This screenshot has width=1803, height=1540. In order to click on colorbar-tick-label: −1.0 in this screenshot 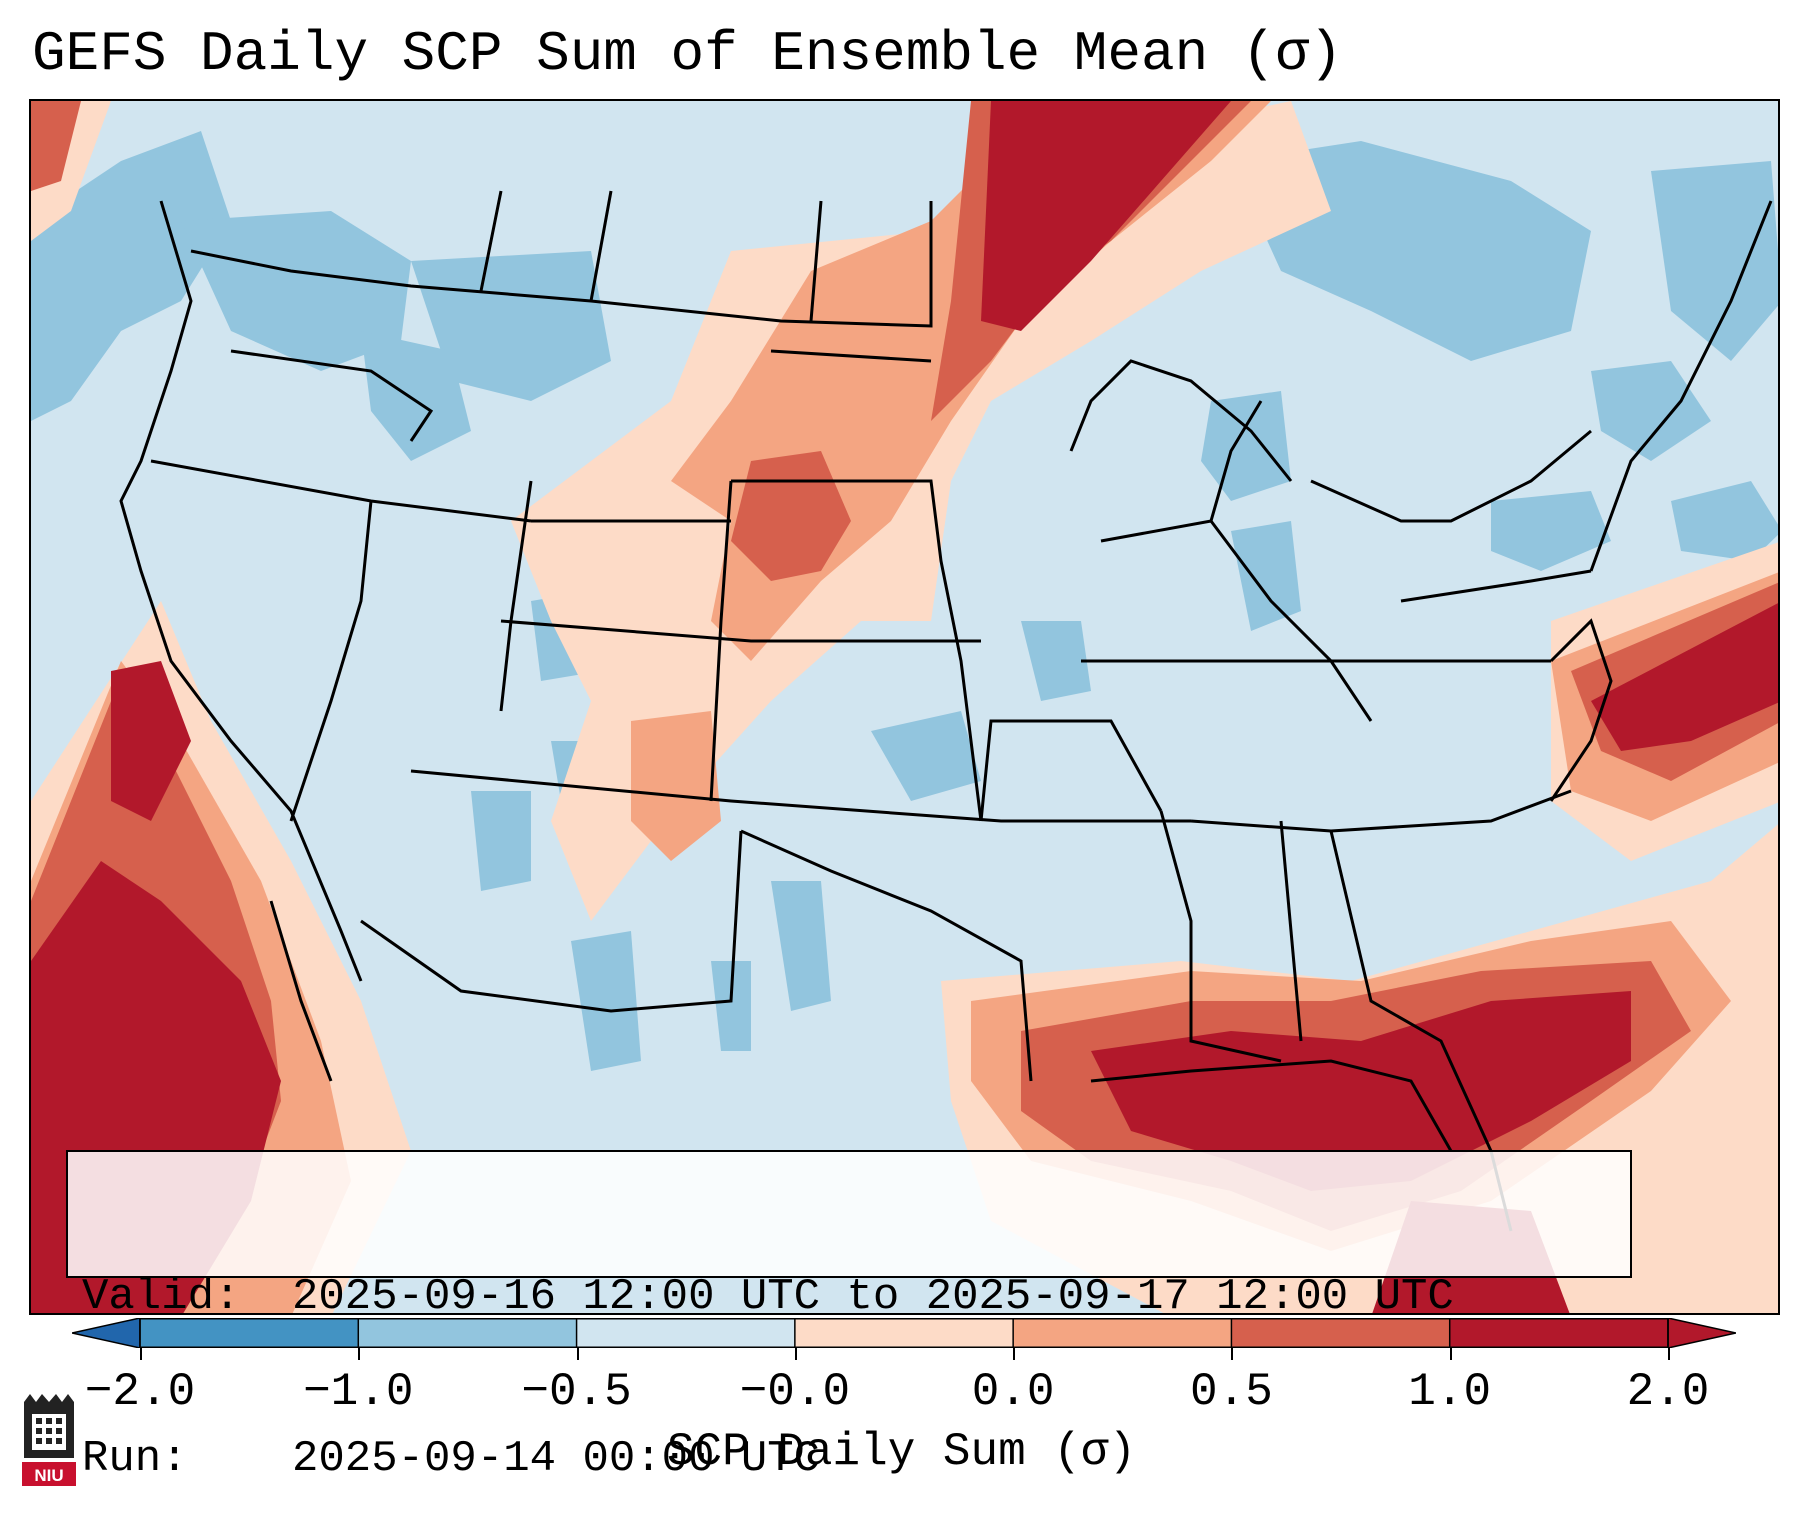, I will do `click(358, 1392)`.